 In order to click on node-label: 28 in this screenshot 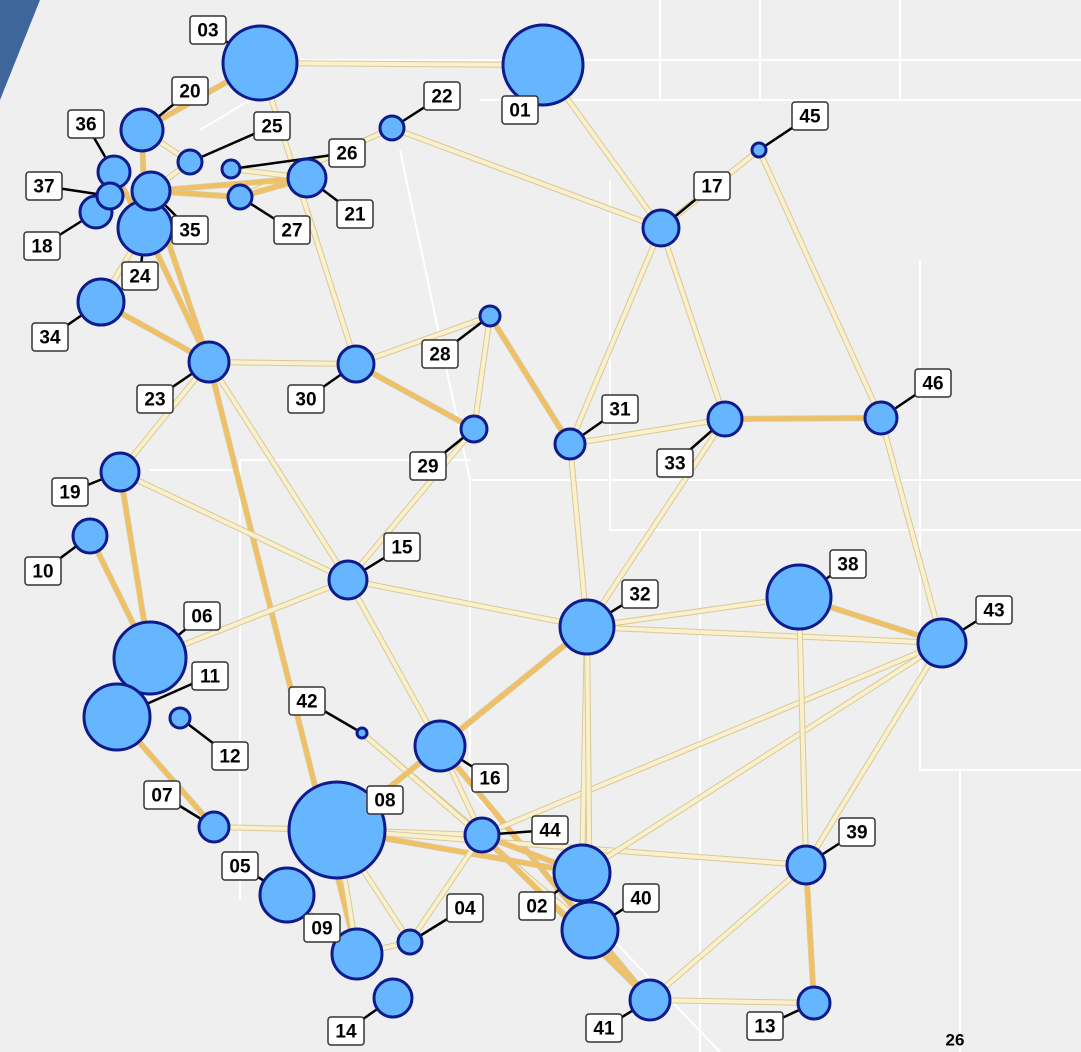, I will do `click(439, 355)`.